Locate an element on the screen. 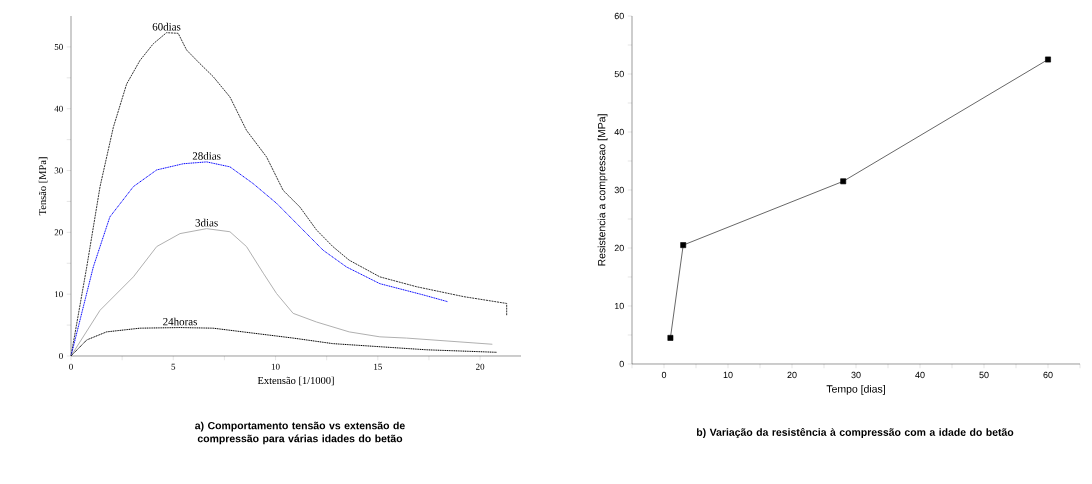  x-axis-title: Tempo [dias] is located at coordinates (855, 389).